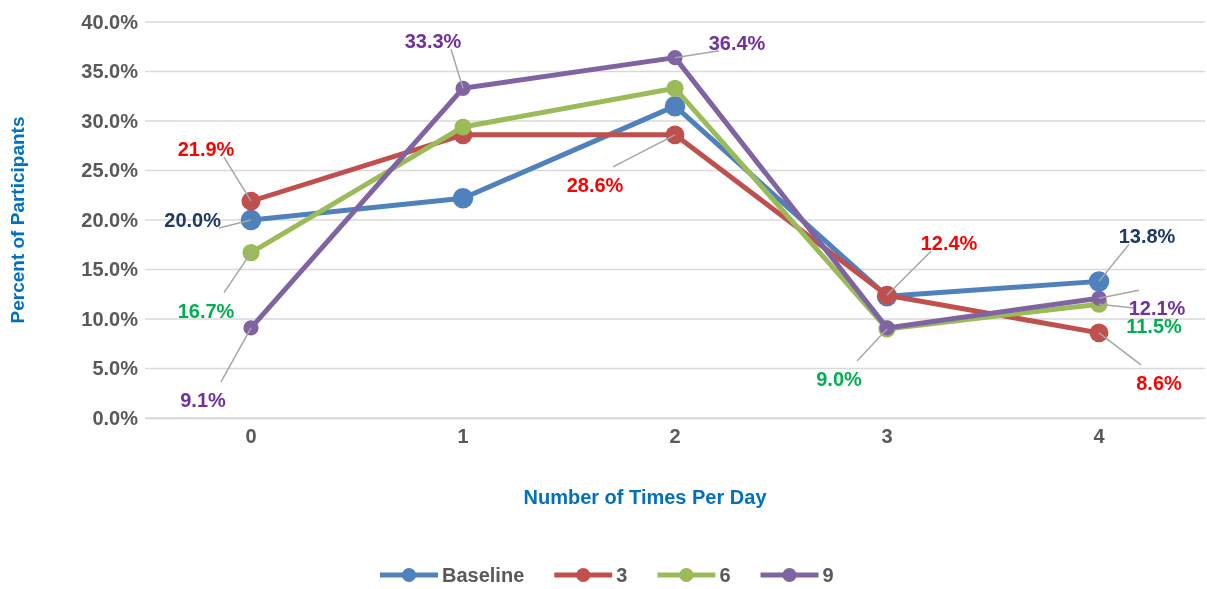 This screenshot has height=589, width=1207. I want to click on y-tick-label: 10.0%, so click(110, 318).